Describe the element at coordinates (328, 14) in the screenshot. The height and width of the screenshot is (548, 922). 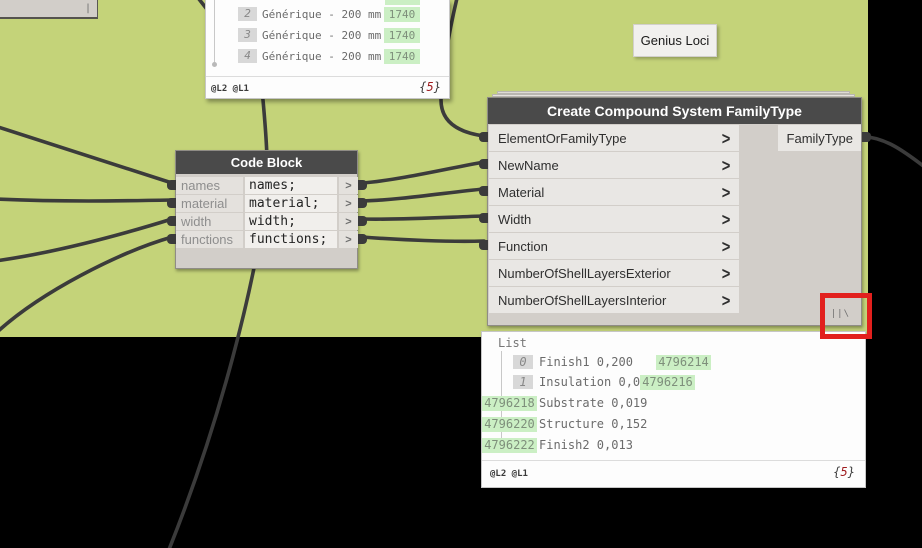
I see `list-item: 2 Générique - 200 mm 1740` at that location.